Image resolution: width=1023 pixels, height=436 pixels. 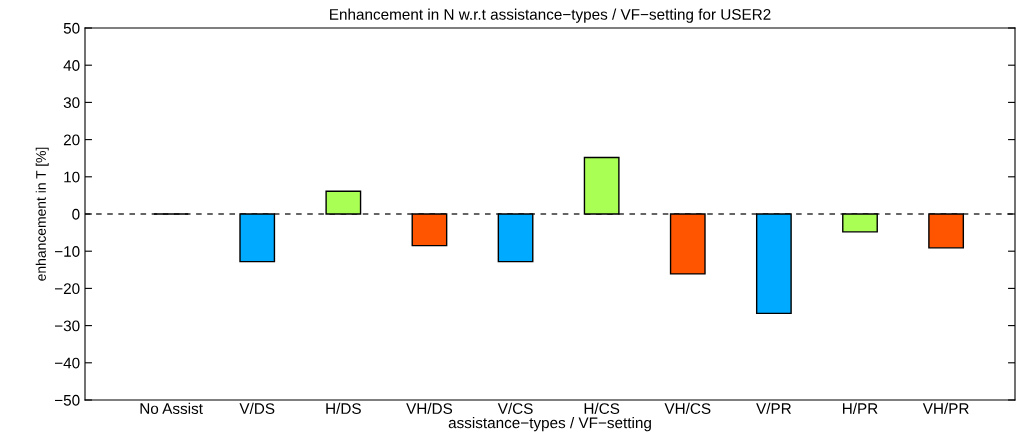 What do you see at coordinates (67, 326) in the screenshot?
I see `y-tick-label: −30` at bounding box center [67, 326].